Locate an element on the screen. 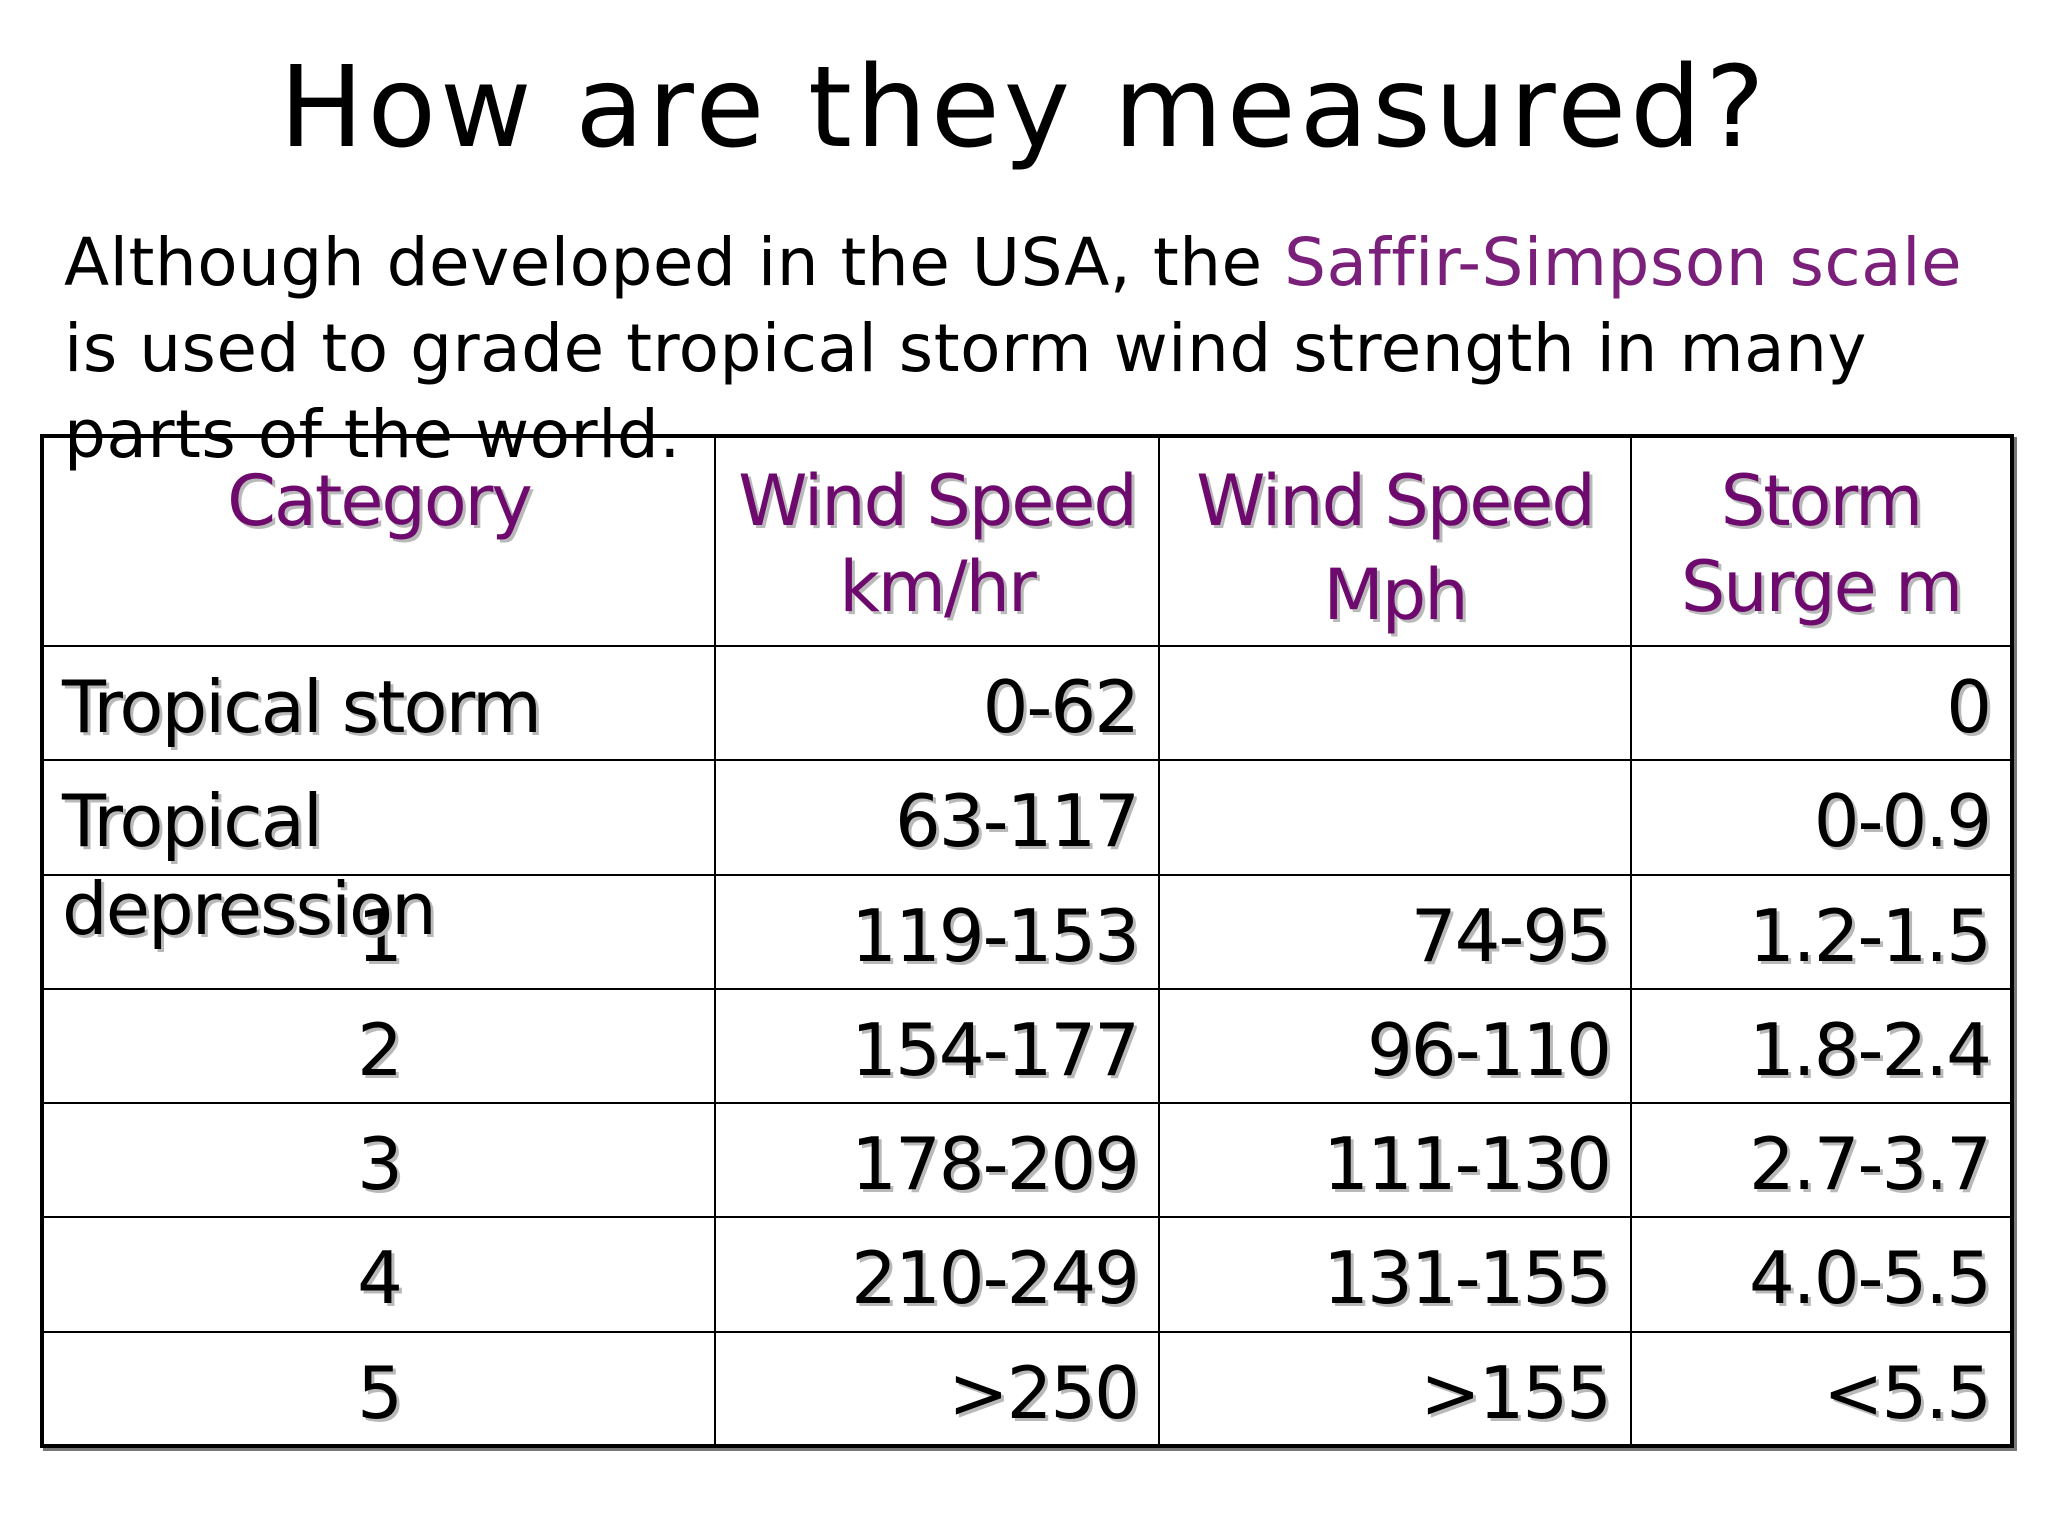  storm-surge-cell: 0 is located at coordinates (1821, 703).